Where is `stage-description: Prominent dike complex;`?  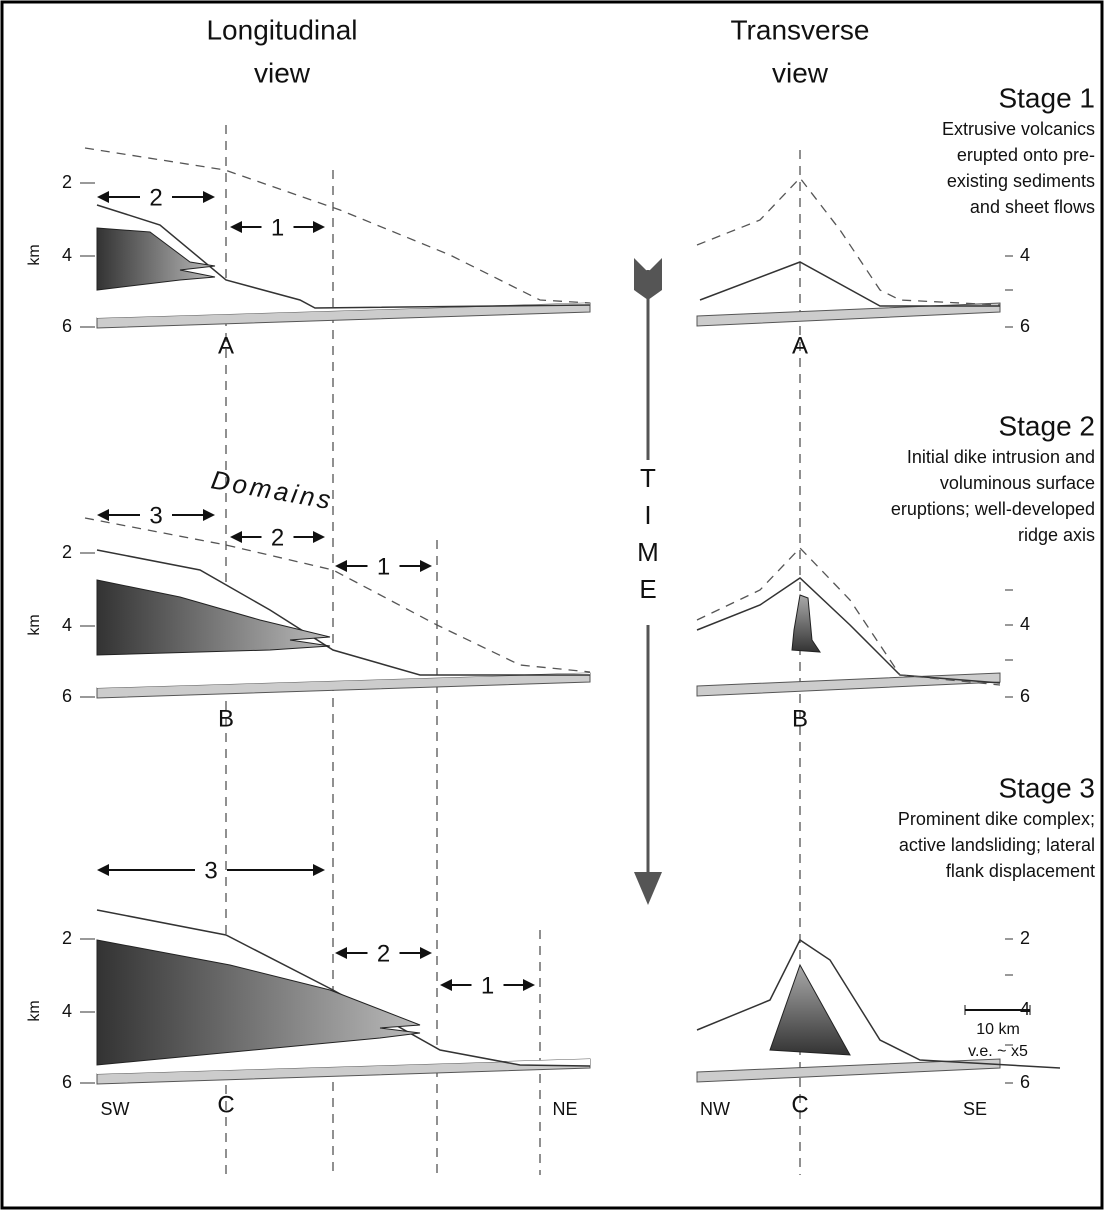
stage-description: Prominent dike complex; is located at coordinates (996, 819).